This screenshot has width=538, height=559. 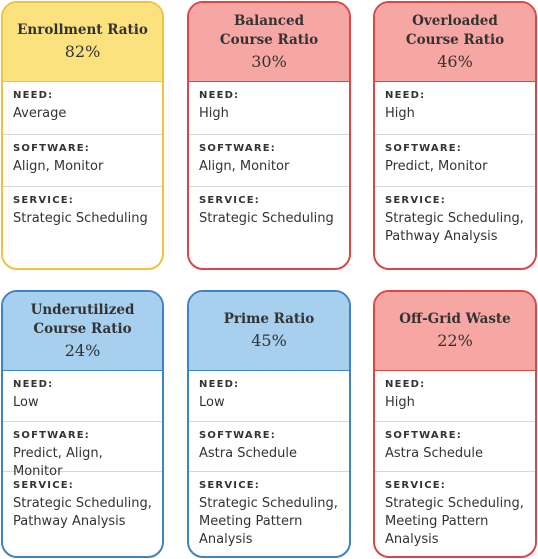 What do you see at coordinates (82, 51) in the screenshot?
I see `card-percent: 82%` at bounding box center [82, 51].